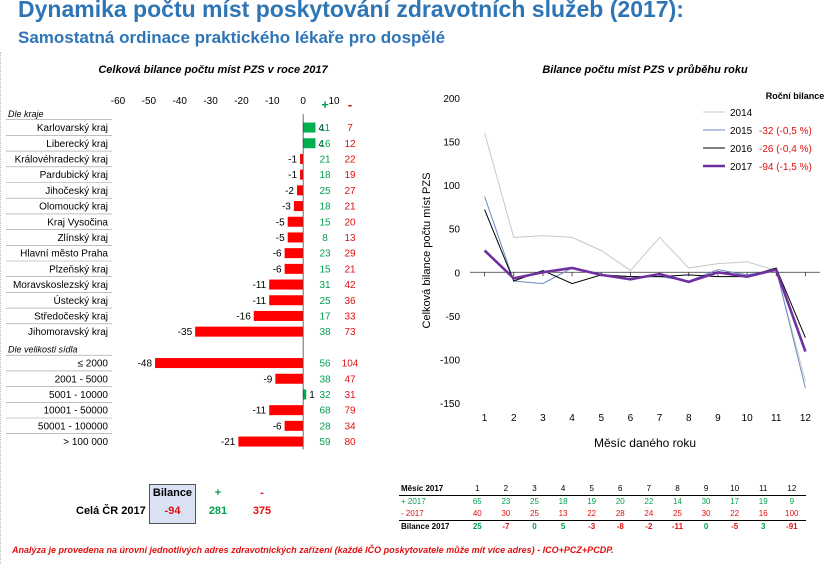 The width and height of the screenshot is (840, 564). Describe the element at coordinates (451, 143) in the screenshot. I see `y-tick-label: 150` at that location.